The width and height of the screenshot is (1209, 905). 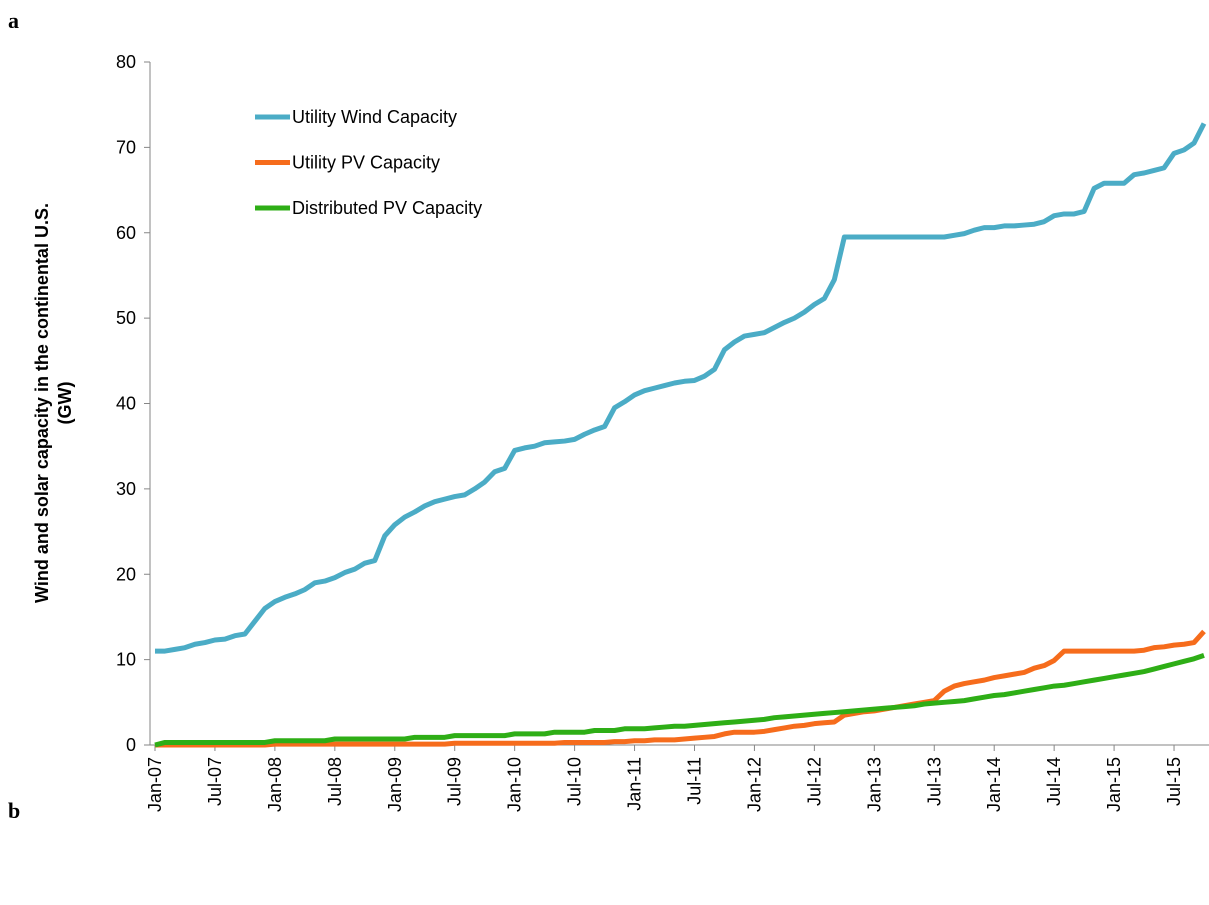 I want to click on y-axis-label: (GW), so click(x=65, y=403).